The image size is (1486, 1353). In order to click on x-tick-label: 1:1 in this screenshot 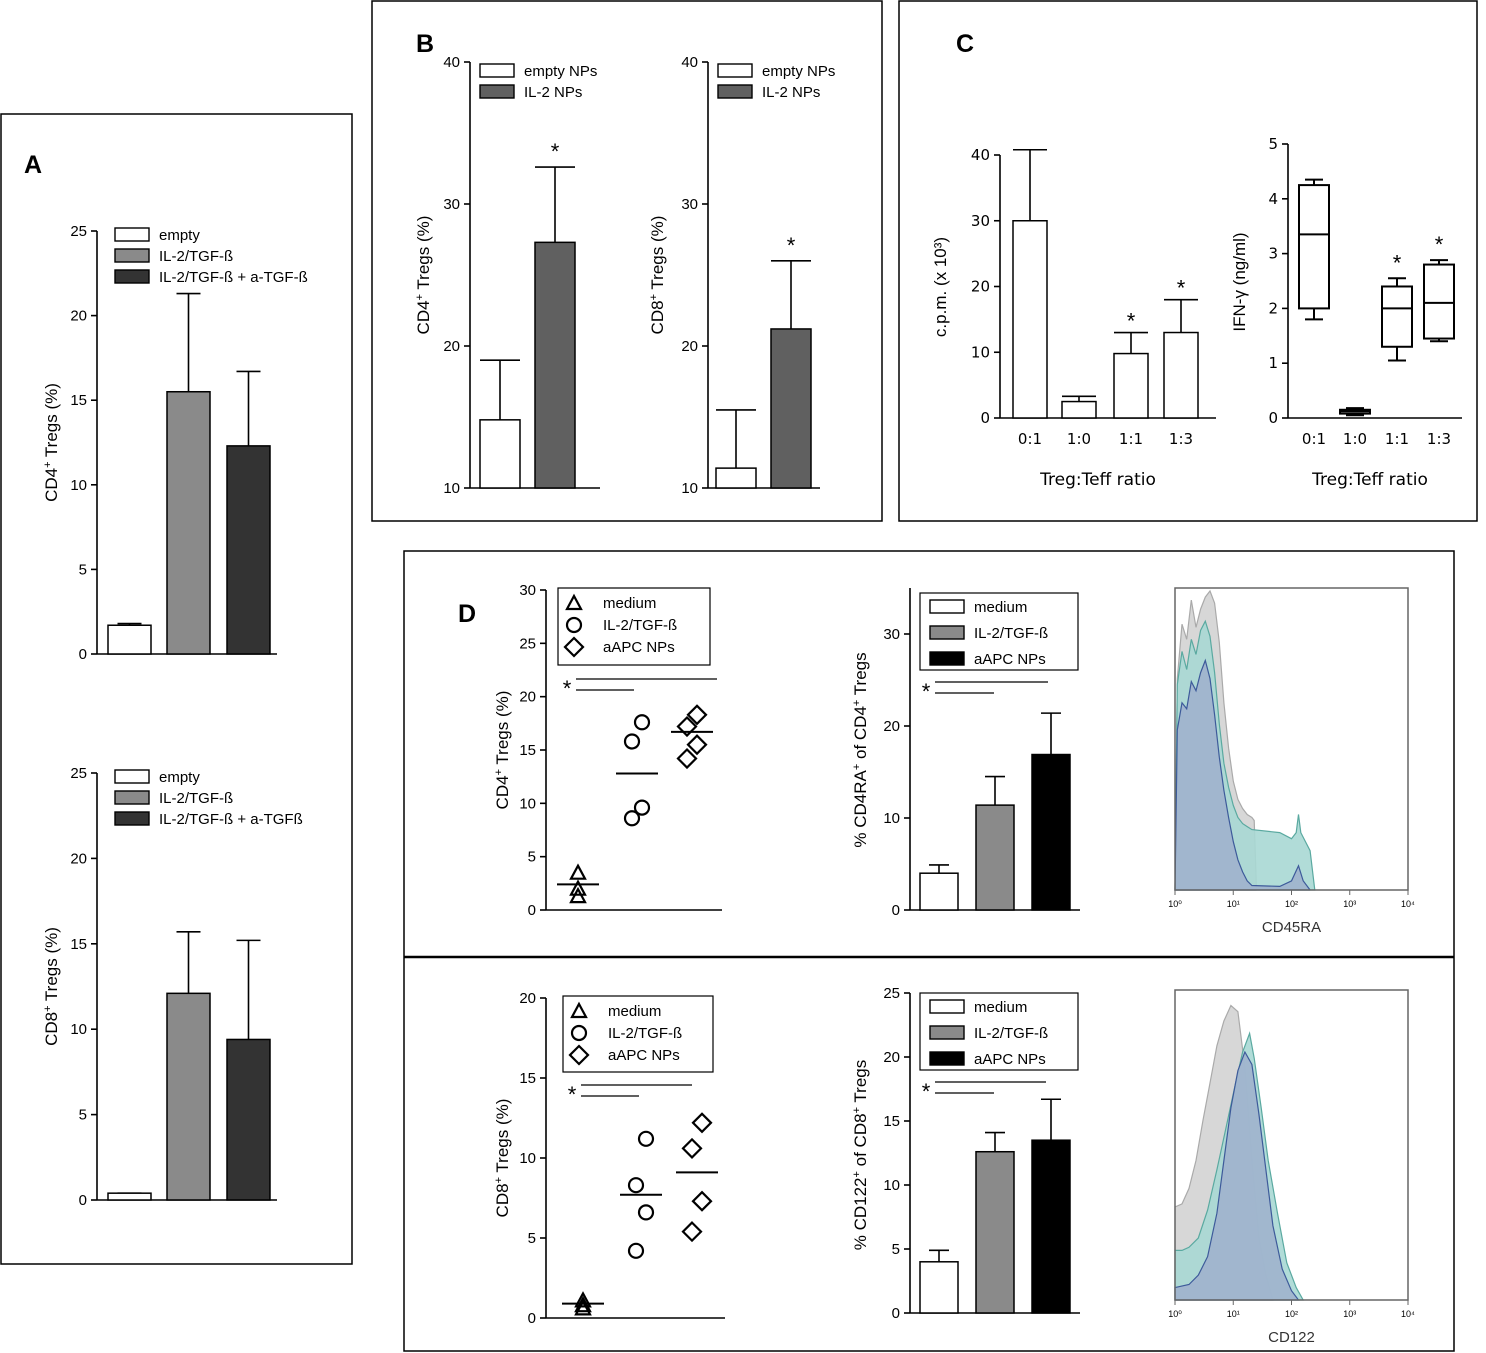, I will do `click(1131, 439)`.